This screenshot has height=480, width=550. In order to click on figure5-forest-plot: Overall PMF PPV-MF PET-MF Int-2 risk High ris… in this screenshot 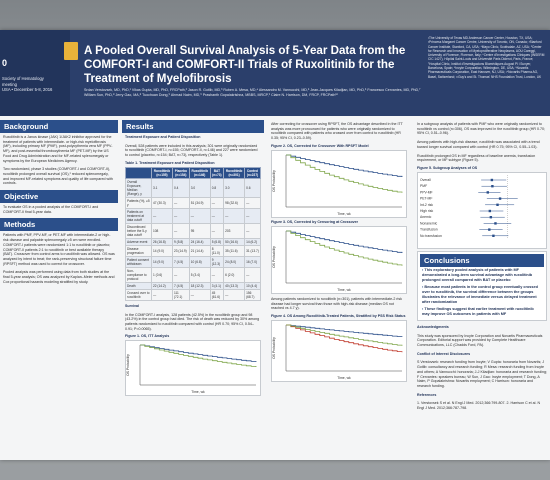, I will do `click(482, 210)`.